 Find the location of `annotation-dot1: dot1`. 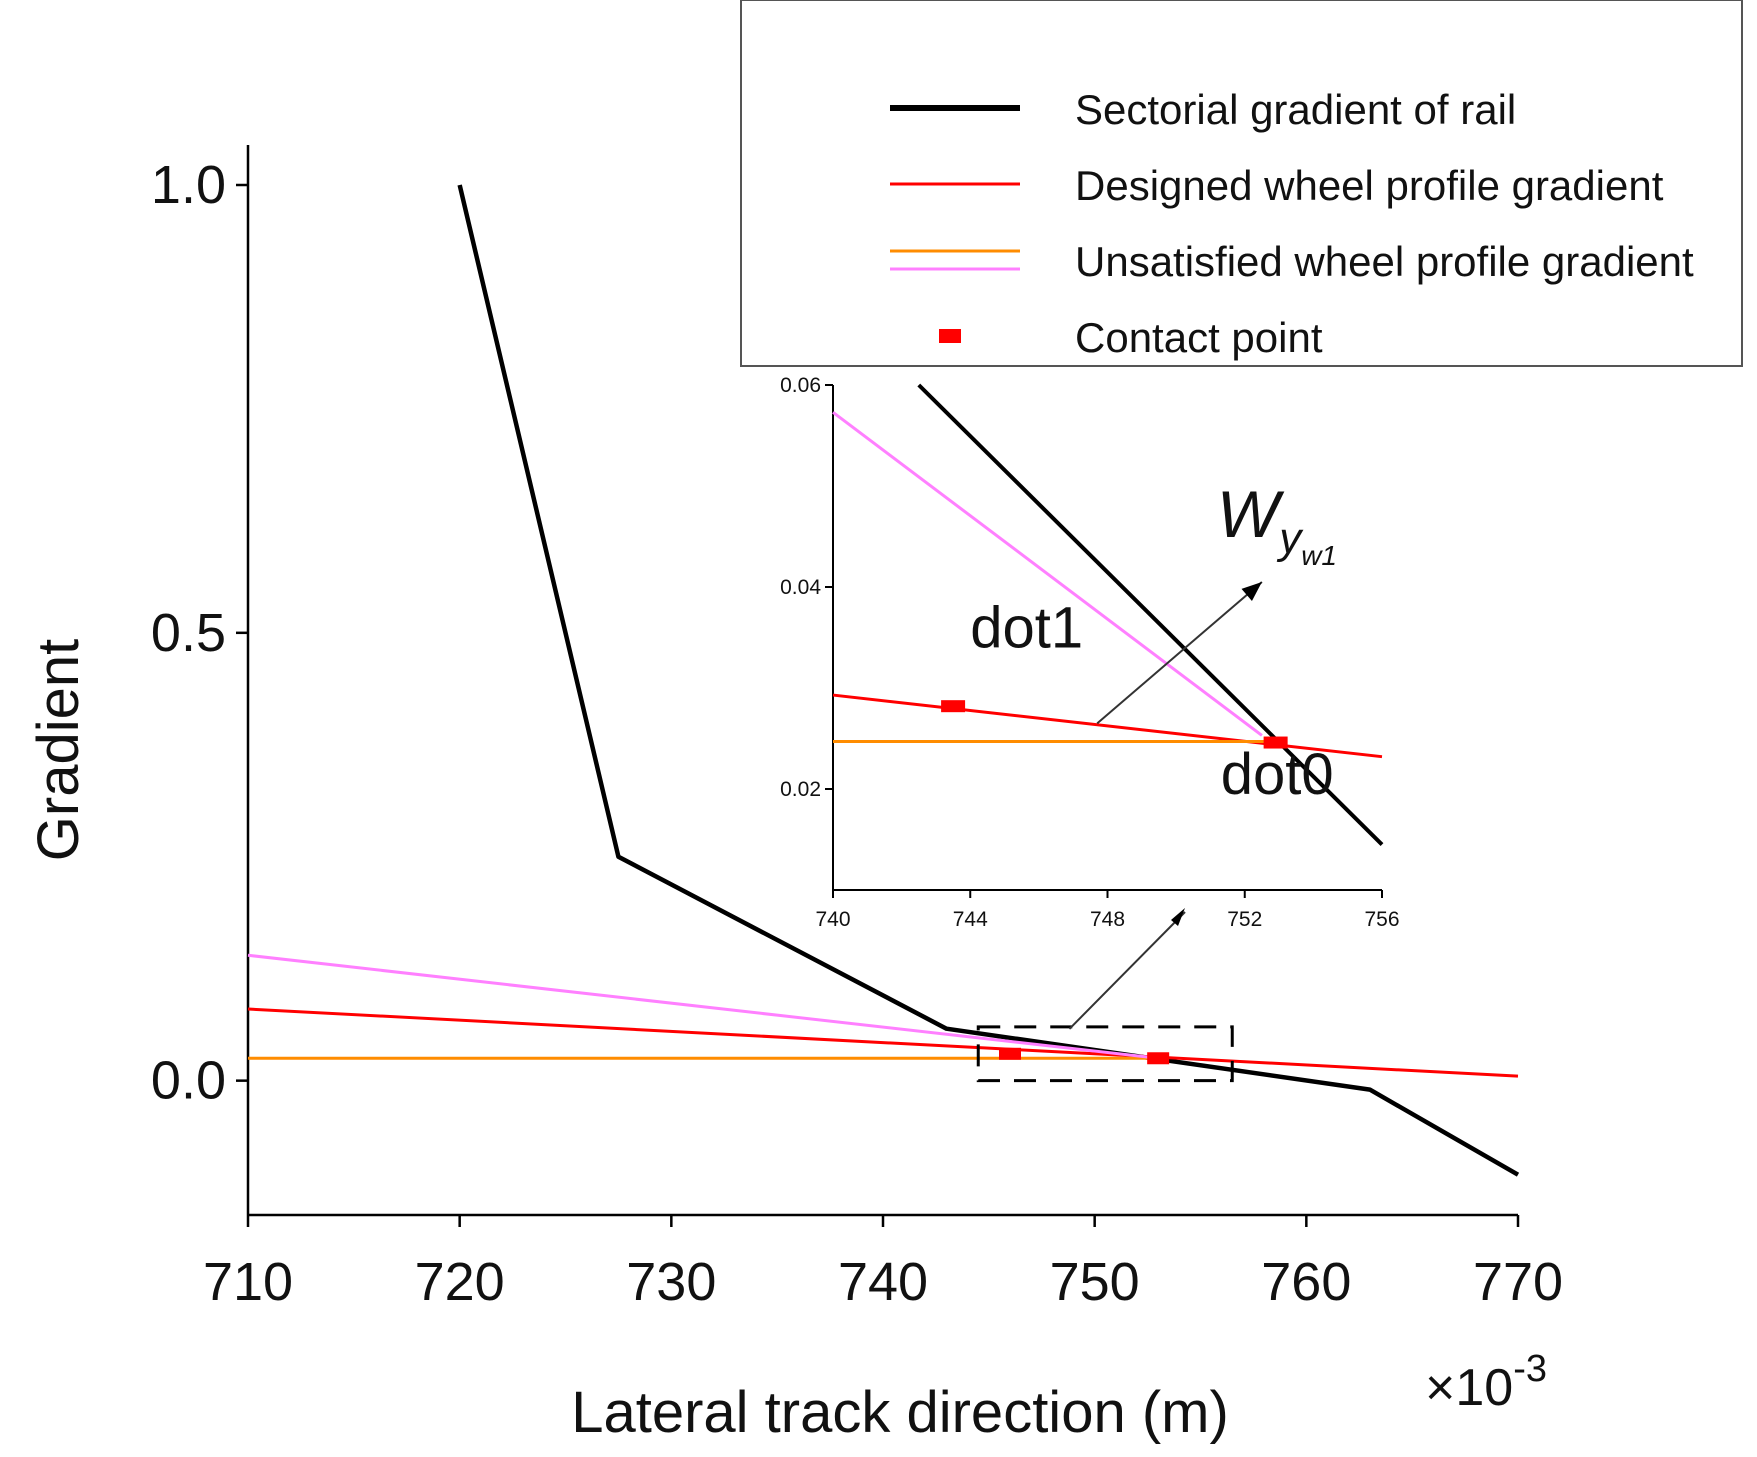

annotation-dot1: dot1 is located at coordinates (1026, 628).